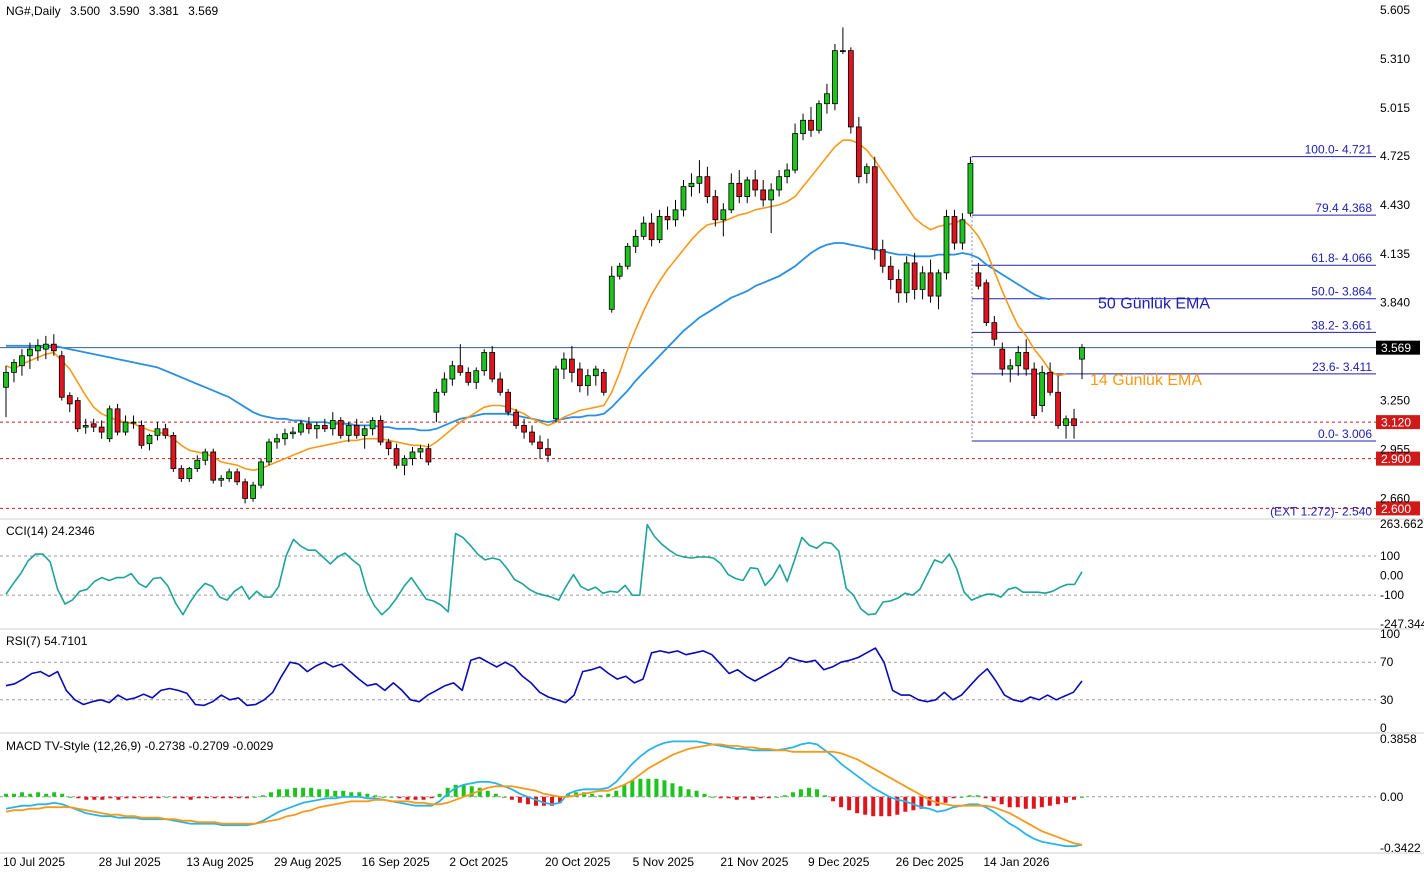 This screenshot has width=1424, height=874. What do you see at coordinates (1395, 498) in the screenshot?
I see `price-tick-label: 2.660` at bounding box center [1395, 498].